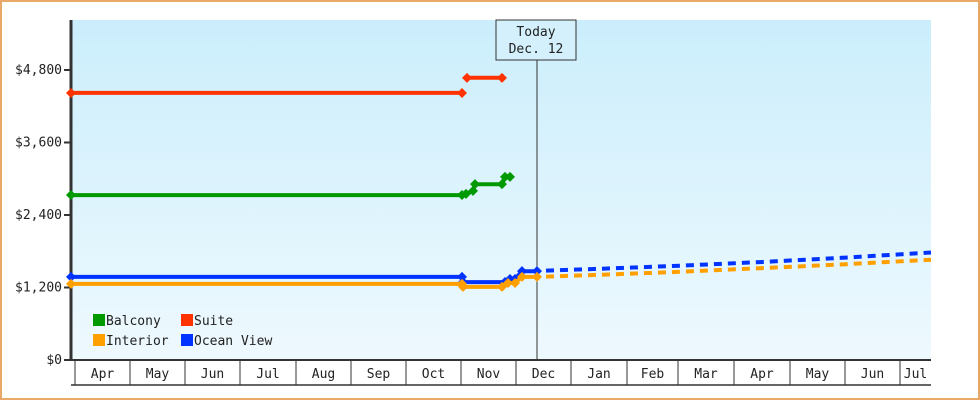 The height and width of the screenshot is (400, 980). I want to click on x-tick-label: Feb, so click(653, 374).